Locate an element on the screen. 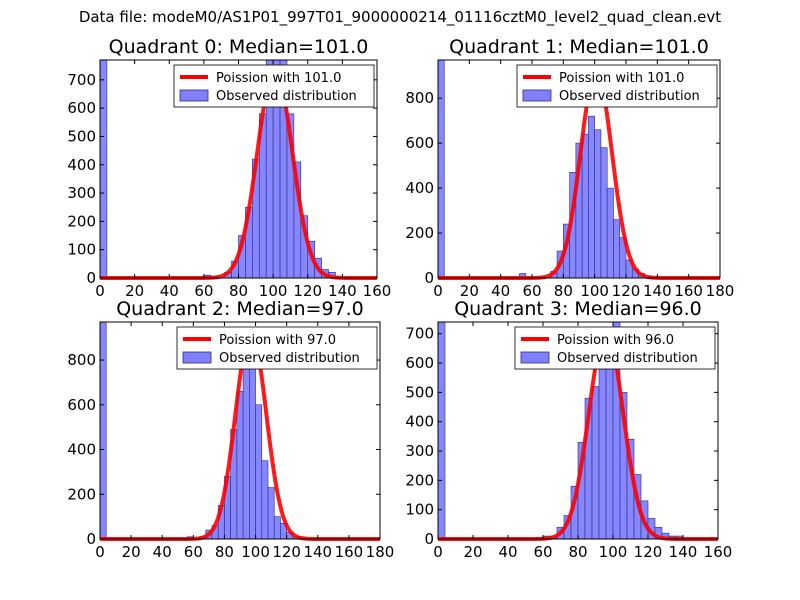 This screenshot has height=600, width=800. x-tick-label: 180 is located at coordinates (720, 291).